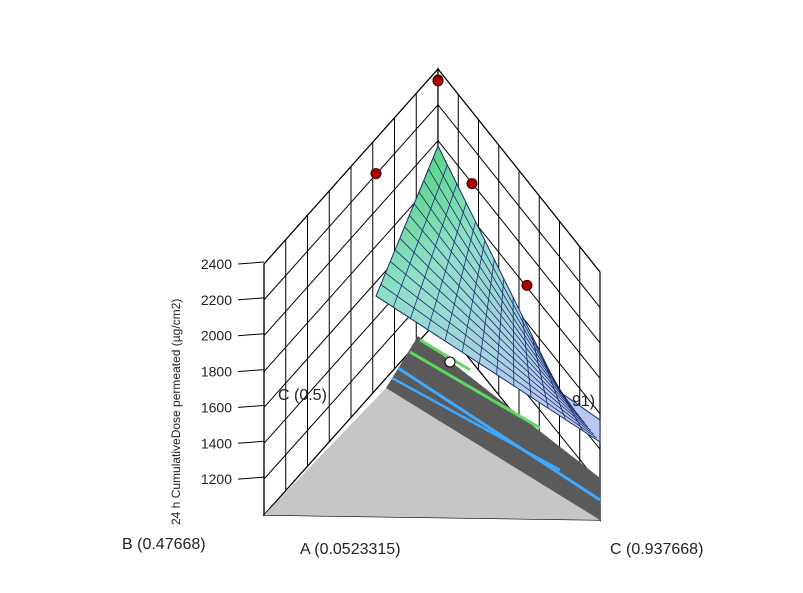 This screenshot has width=803, height=593. What do you see at coordinates (216, 300) in the screenshot?
I see `z-tick-label: 2200` at bounding box center [216, 300].